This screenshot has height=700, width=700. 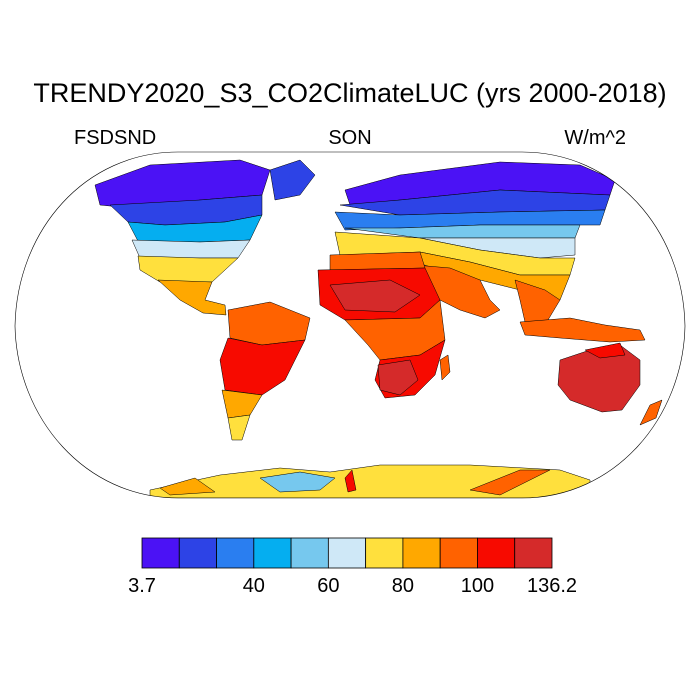 I want to click on colorbar-tick-label: 3.7, so click(x=142, y=586).